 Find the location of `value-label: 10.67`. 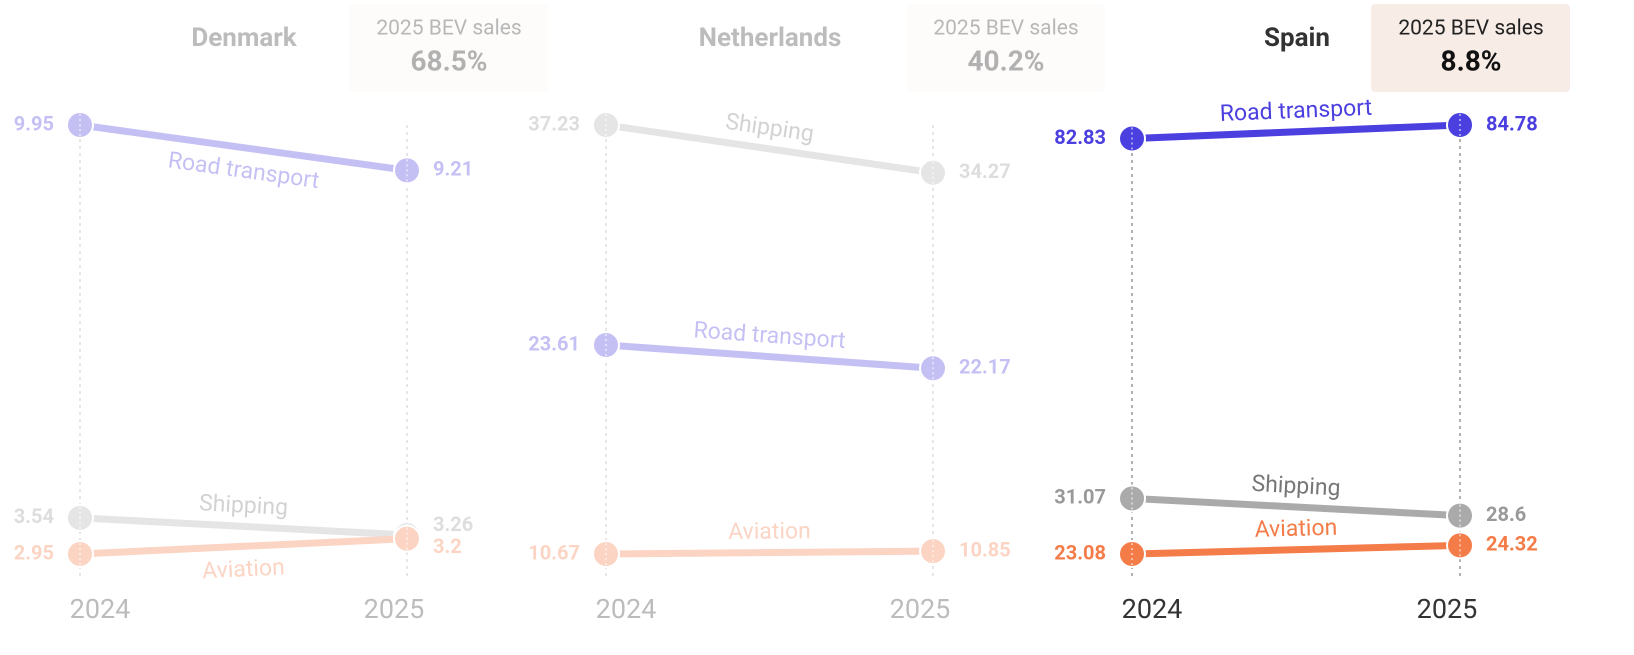

value-label: 10.67 is located at coordinates (554, 552).